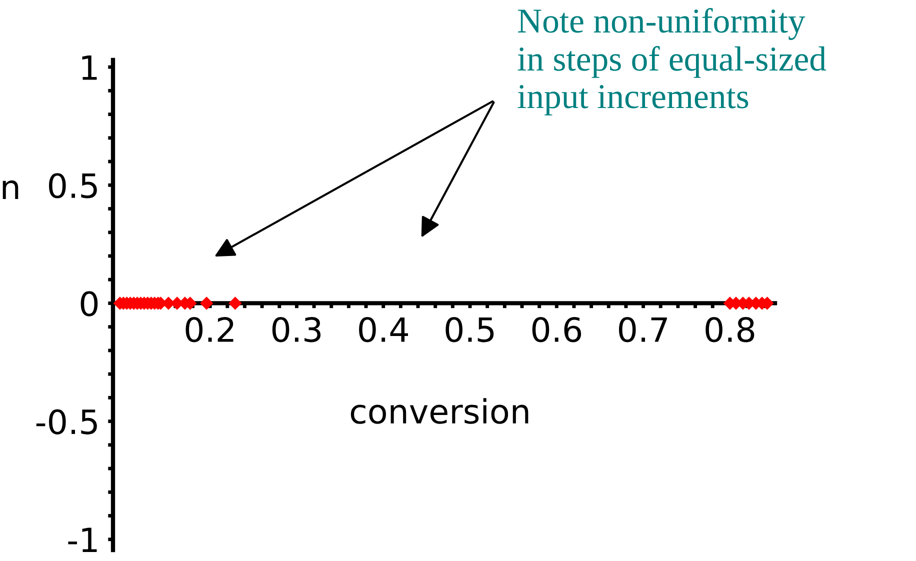 This screenshot has height=561, width=916. What do you see at coordinates (89, 67) in the screenshot?
I see `y-tick-label: 1` at bounding box center [89, 67].